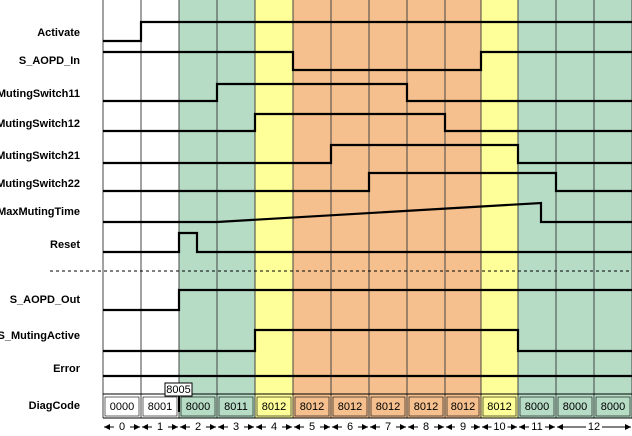 This screenshot has height=436, width=632. I want to click on popup-code: 8005, so click(178, 390).